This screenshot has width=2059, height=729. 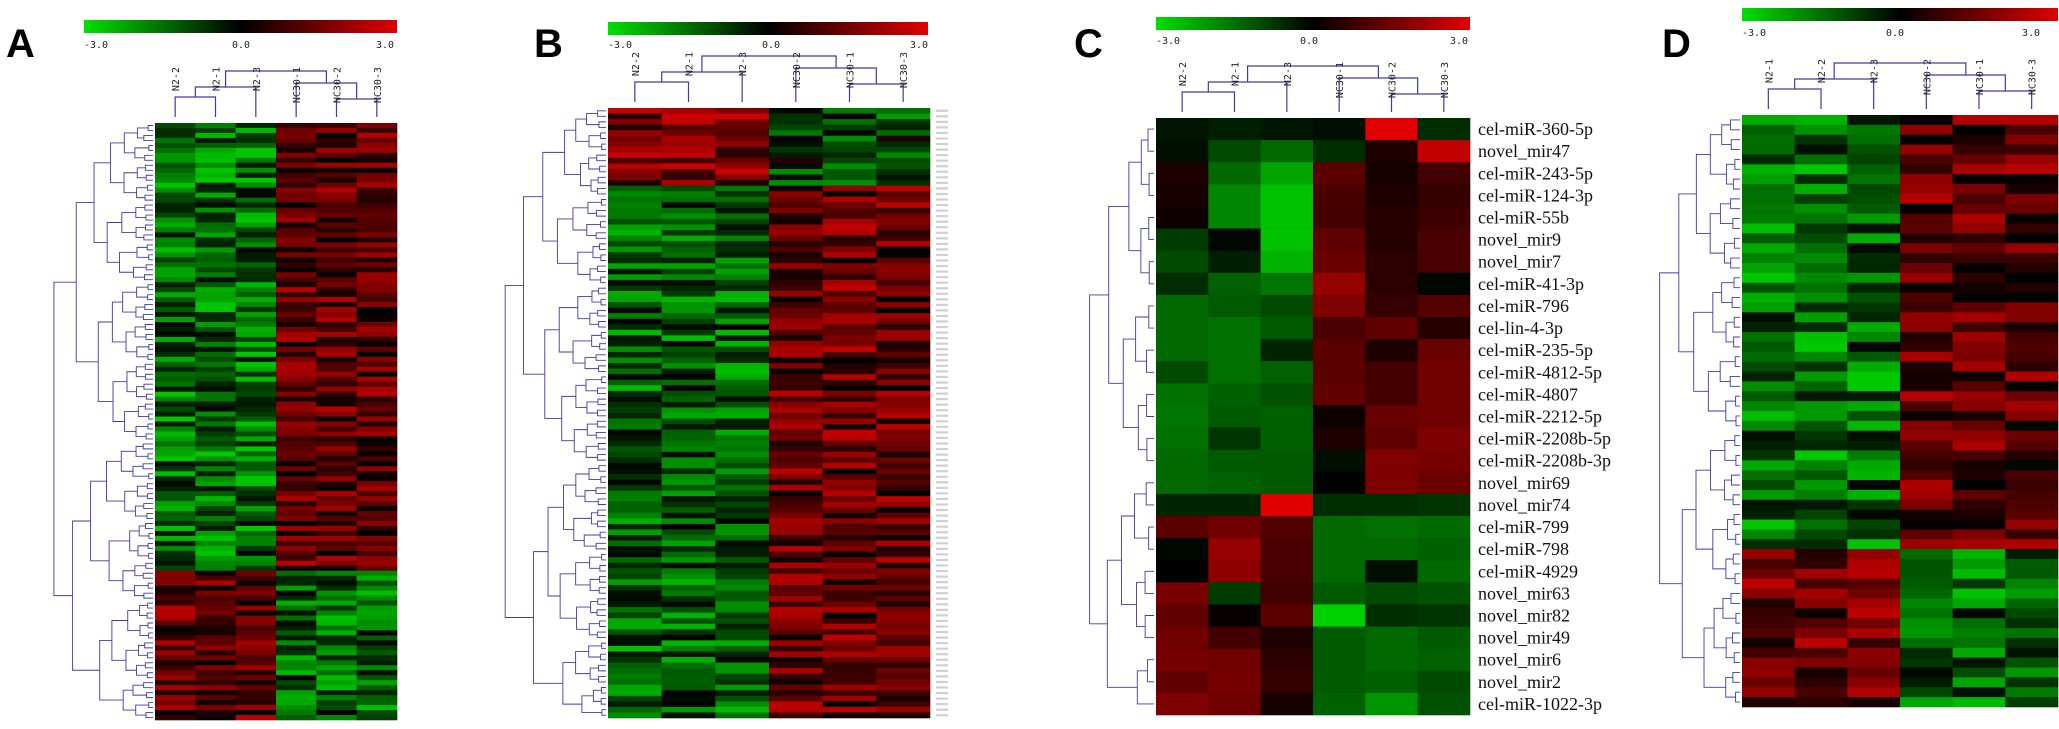 What do you see at coordinates (548, 44) in the screenshot?
I see `panel-letter: B` at bounding box center [548, 44].